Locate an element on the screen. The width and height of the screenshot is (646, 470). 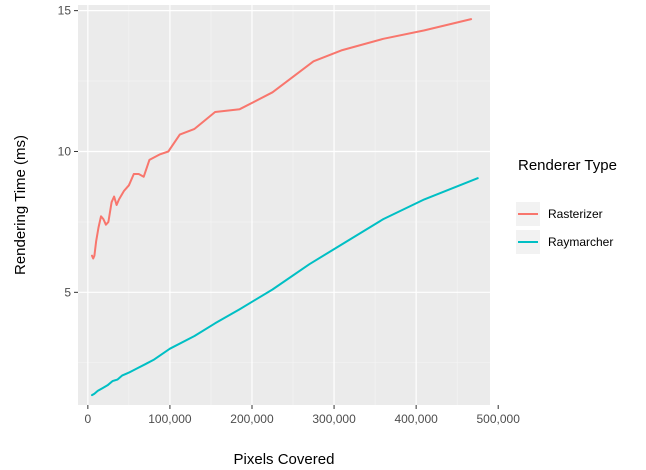
legend-label: Raymarcher is located at coordinates (580, 242).